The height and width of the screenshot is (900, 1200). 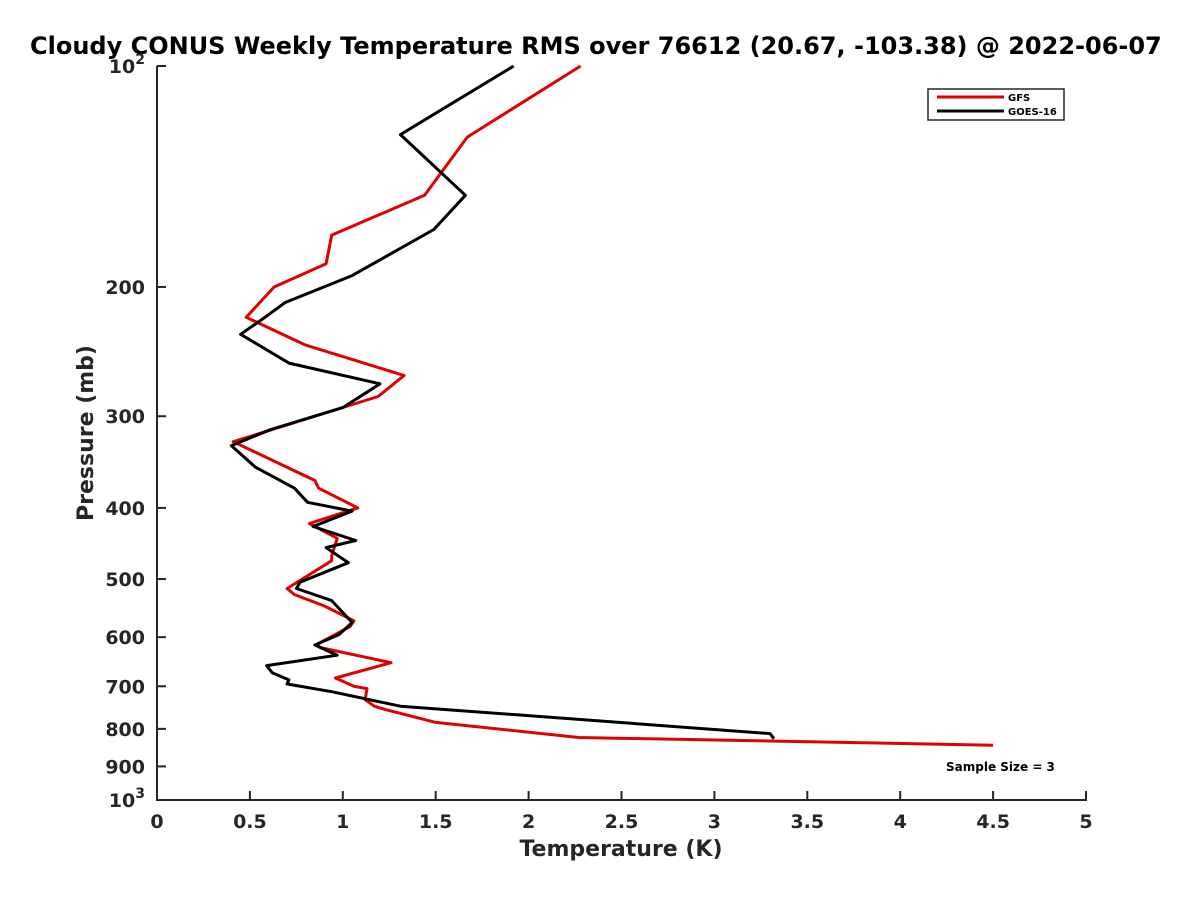 I want to click on x-tick-label: 4.5, so click(x=993, y=822).